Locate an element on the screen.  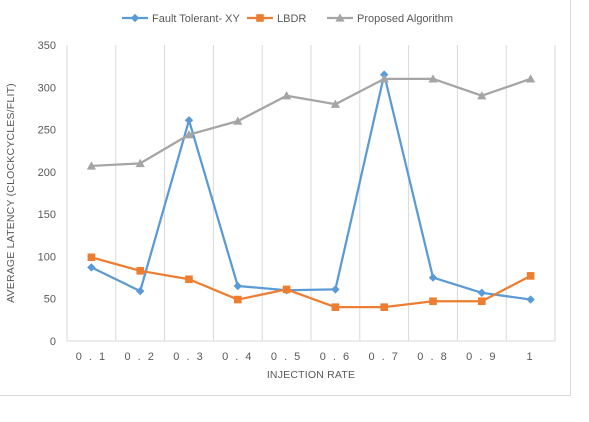
legend-item: Proposed Algorithm is located at coordinates (390, 19).